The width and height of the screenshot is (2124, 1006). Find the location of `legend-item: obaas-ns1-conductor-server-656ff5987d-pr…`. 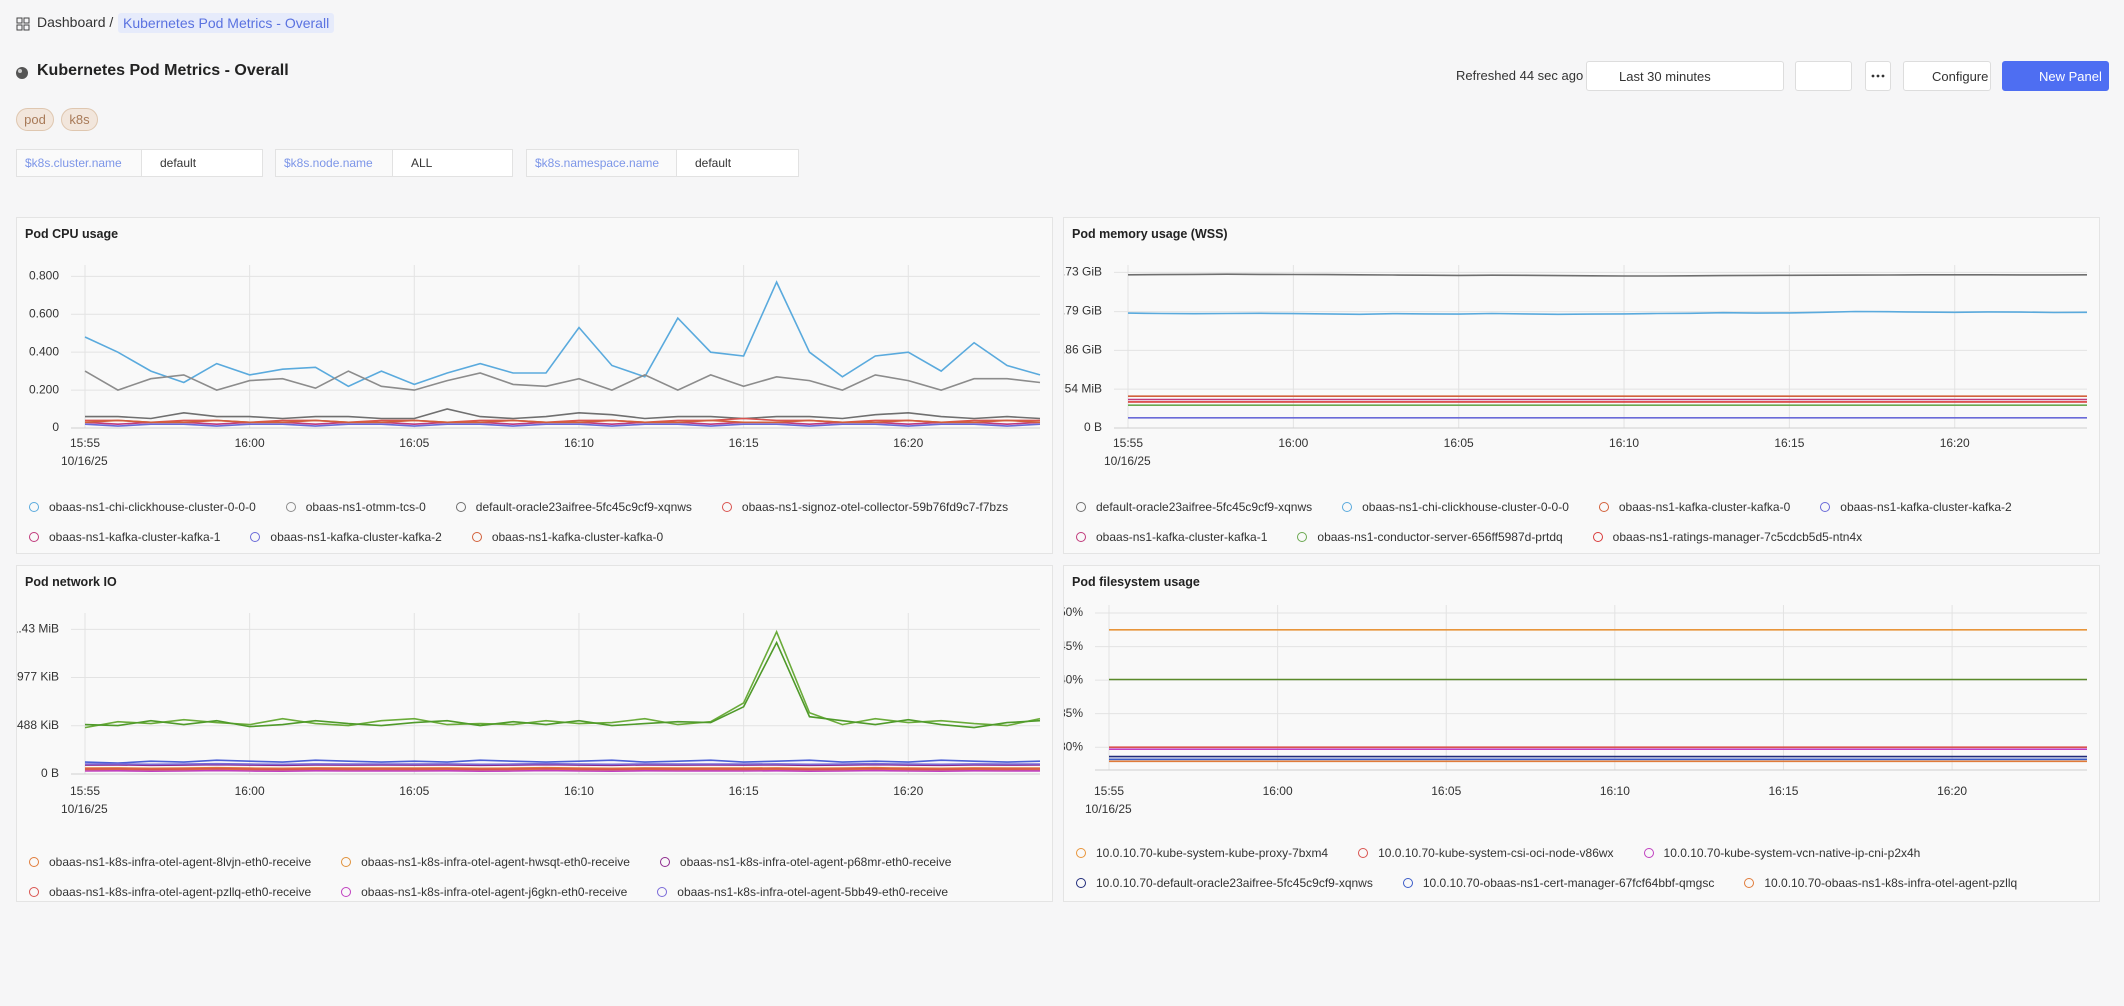

legend-item: obaas-ns1-conductor-server-656ff5987d-pr… is located at coordinates (1430, 537).